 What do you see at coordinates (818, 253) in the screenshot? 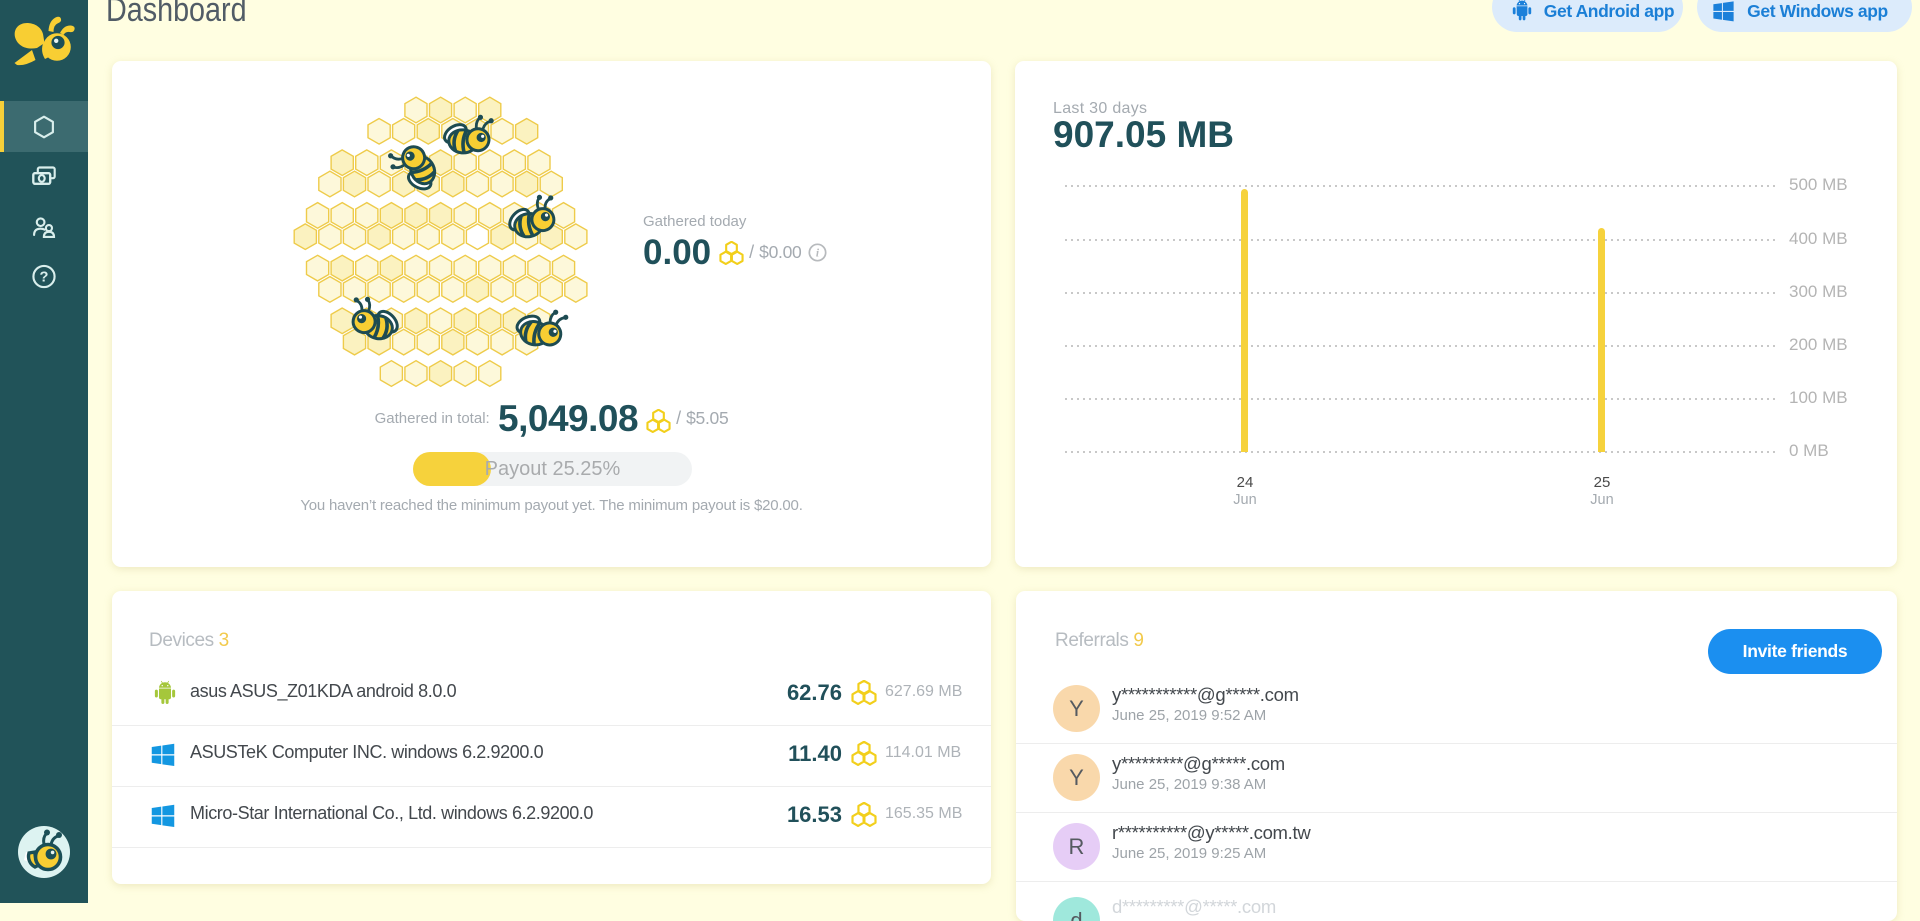
I see `svg-text: i` at bounding box center [818, 253].